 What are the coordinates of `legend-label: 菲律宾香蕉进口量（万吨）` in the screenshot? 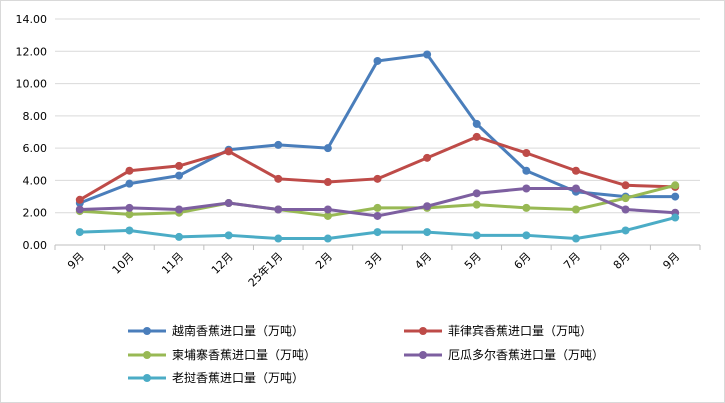 It's located at (520, 330).